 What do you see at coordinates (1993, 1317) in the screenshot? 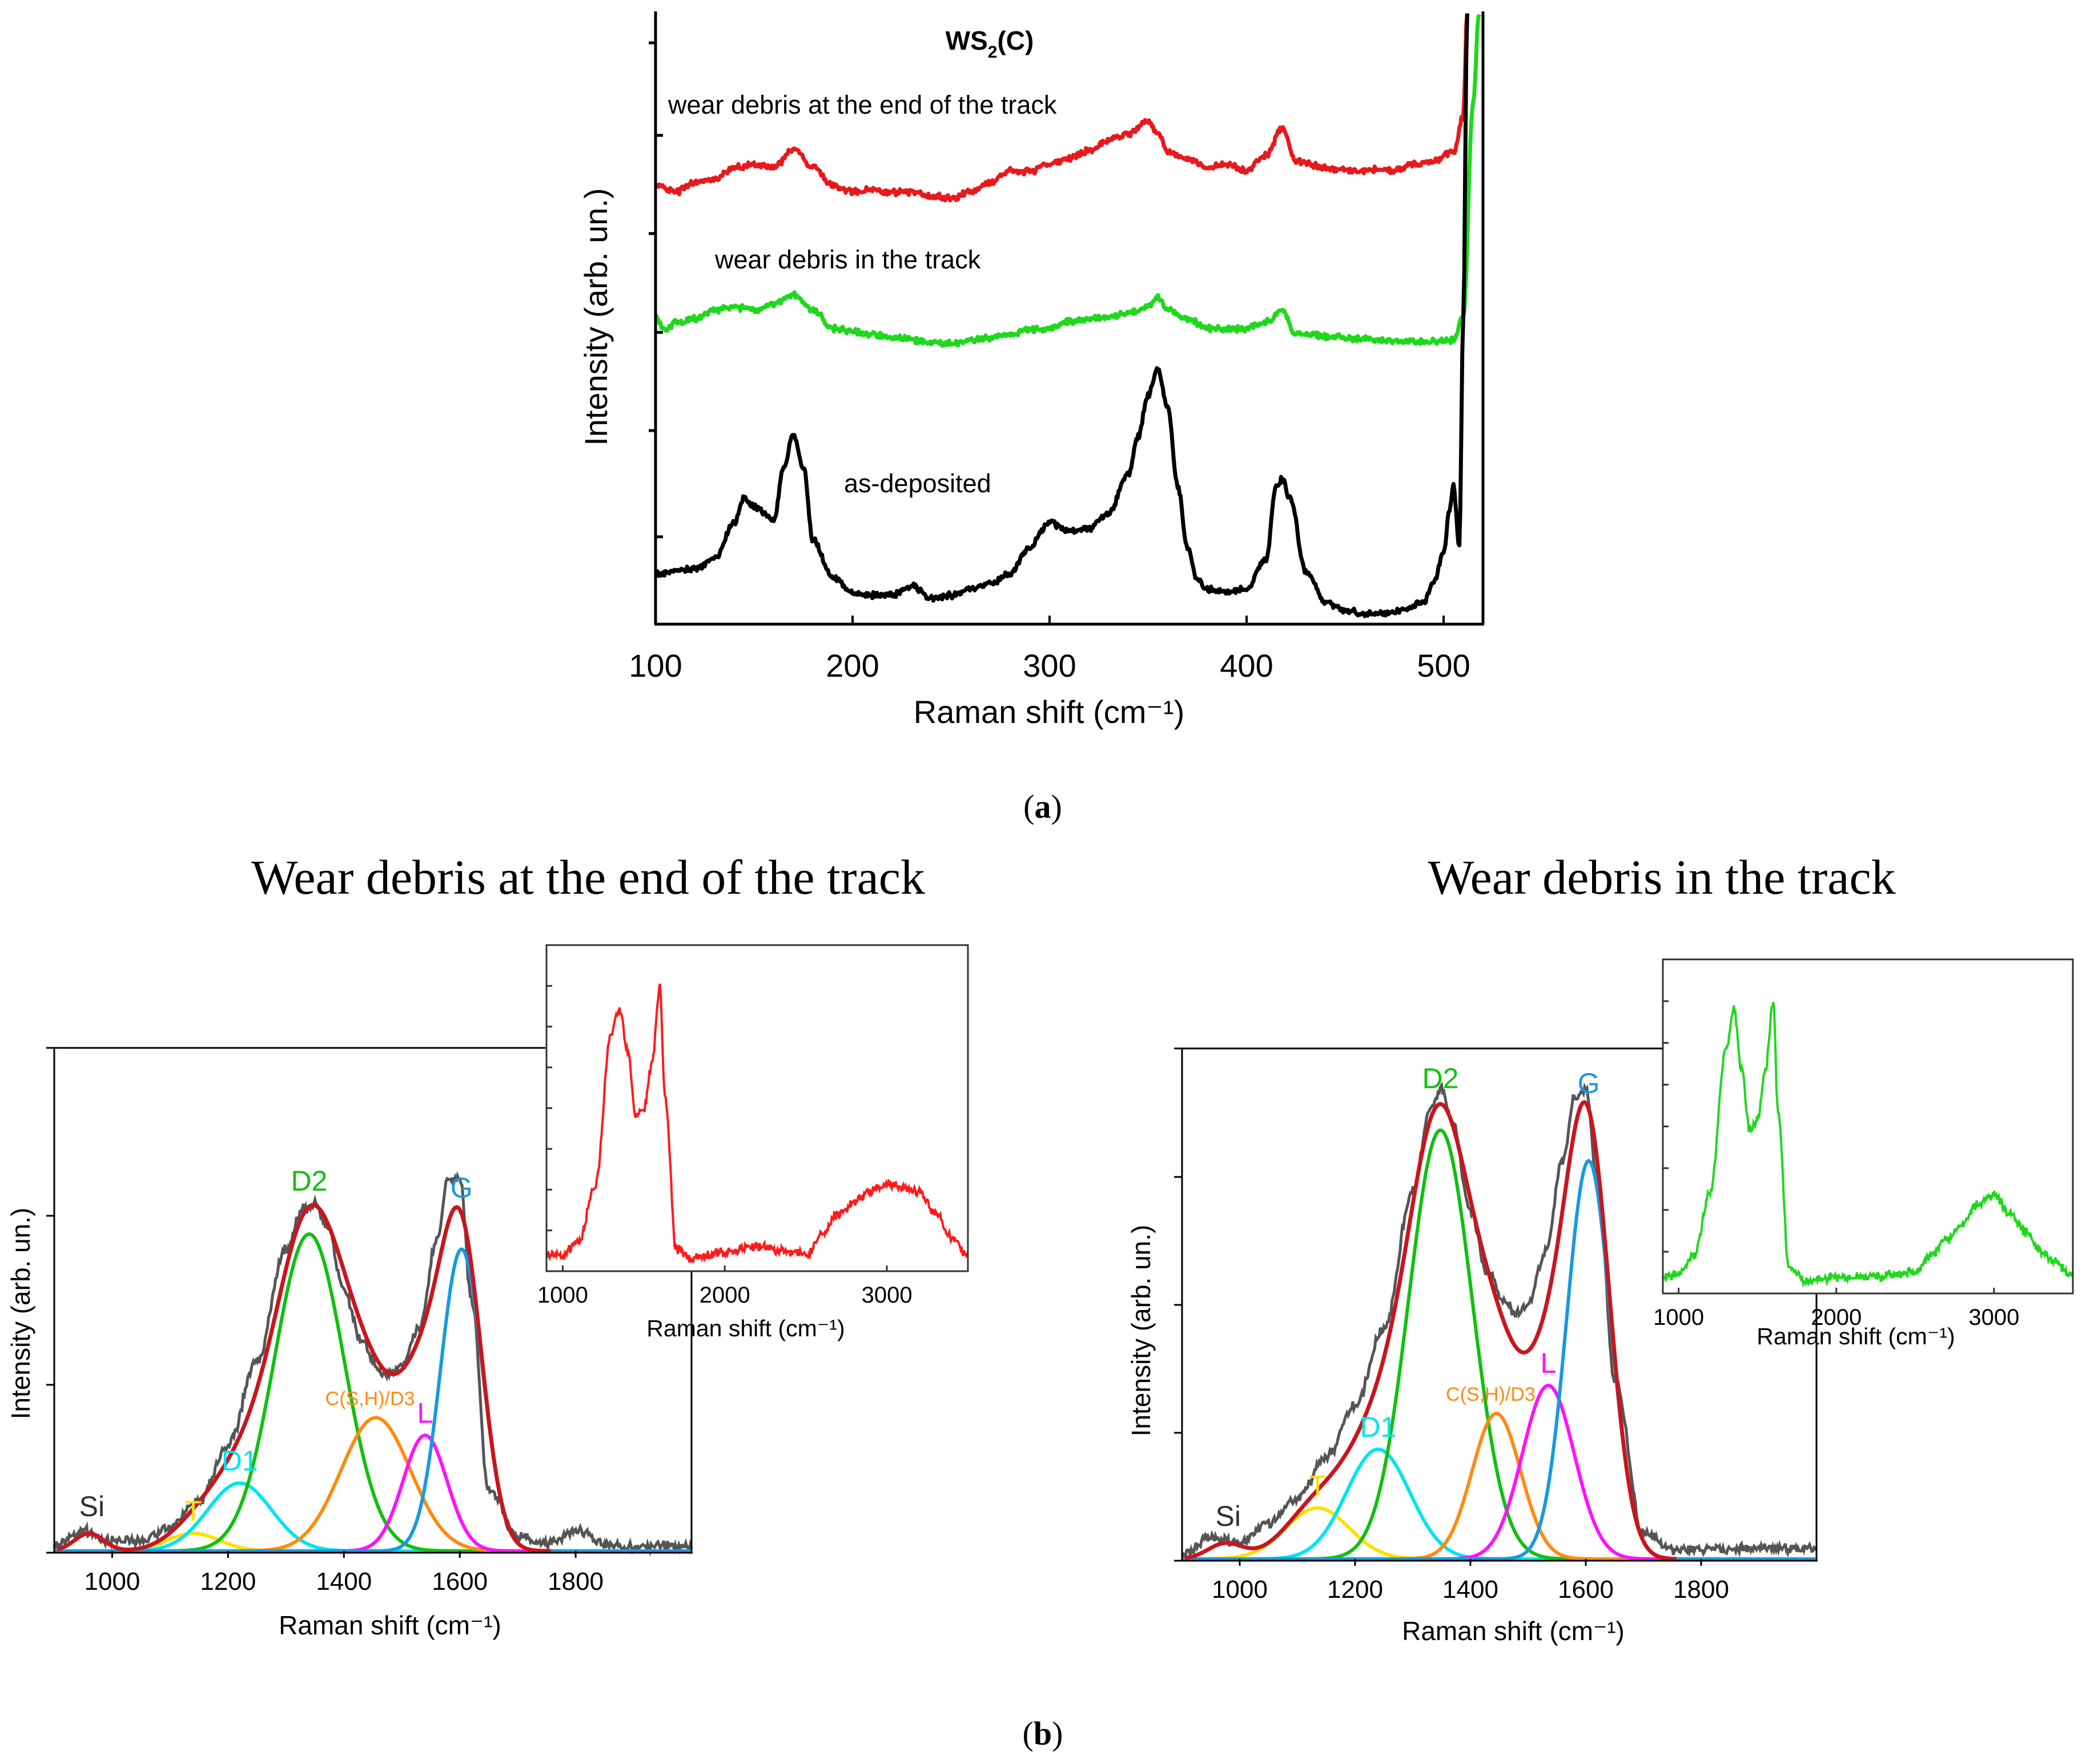
I see `br-inset-x-tick-label: 3000` at bounding box center [1993, 1317].